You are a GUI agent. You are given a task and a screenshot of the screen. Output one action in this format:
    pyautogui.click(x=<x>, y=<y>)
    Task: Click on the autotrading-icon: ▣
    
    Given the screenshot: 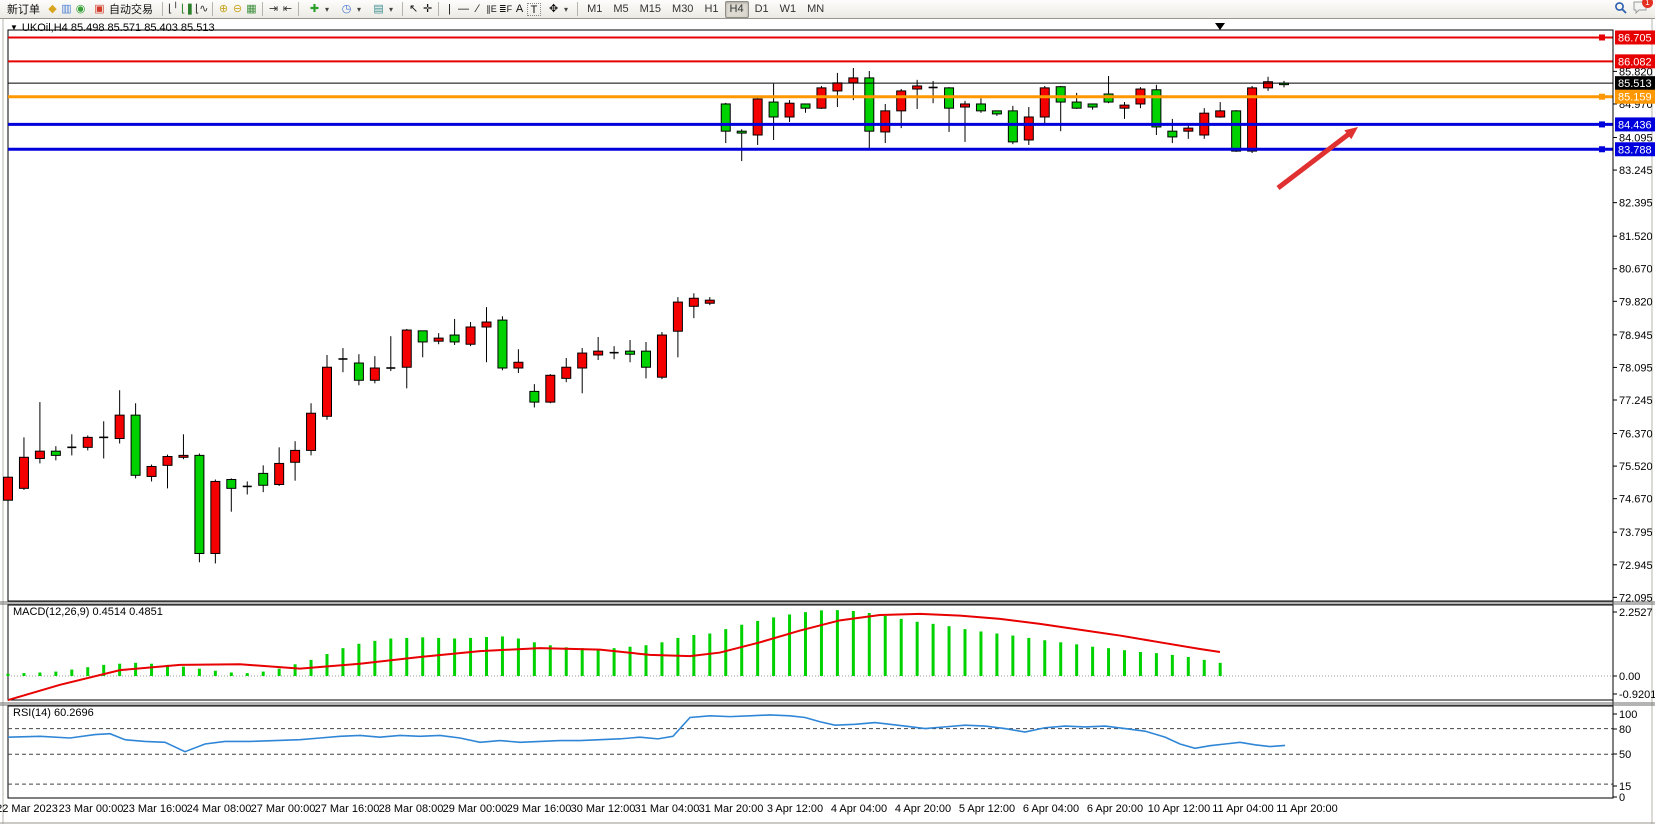 What is the action you would take?
    pyautogui.click(x=99, y=8)
    